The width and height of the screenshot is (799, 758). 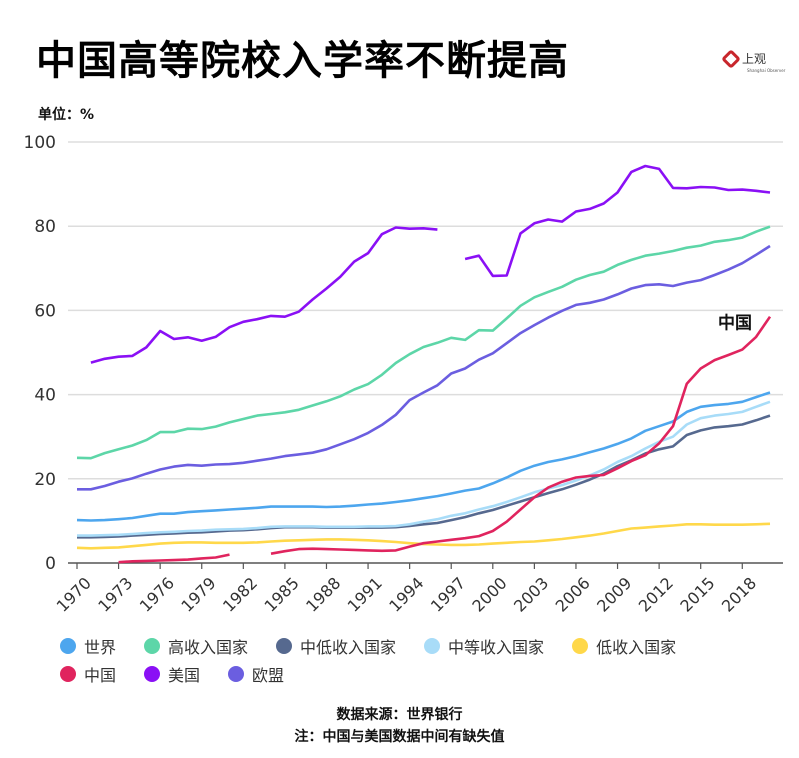 I want to click on legend-item: 低收入国家, so click(x=624, y=646).